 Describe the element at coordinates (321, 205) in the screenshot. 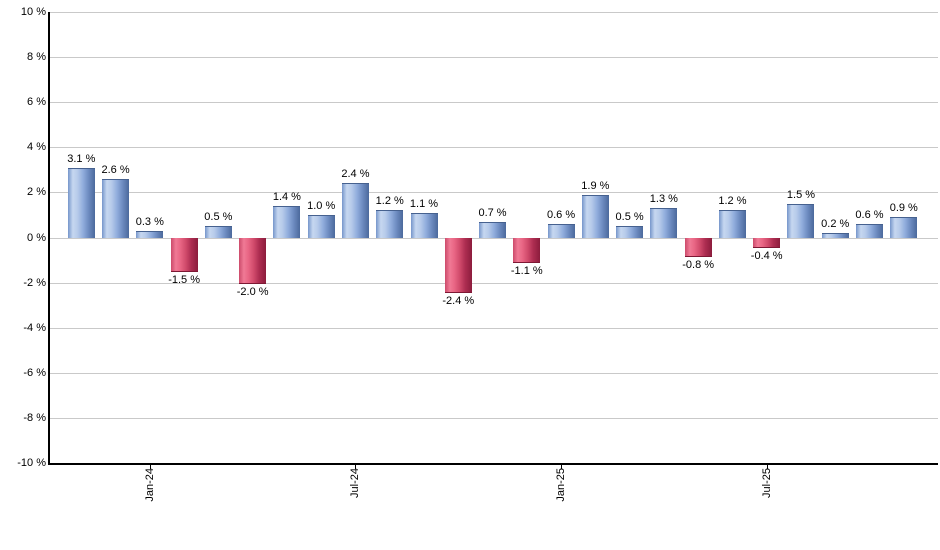

I see `bar-value-label: 1.0 %` at that location.